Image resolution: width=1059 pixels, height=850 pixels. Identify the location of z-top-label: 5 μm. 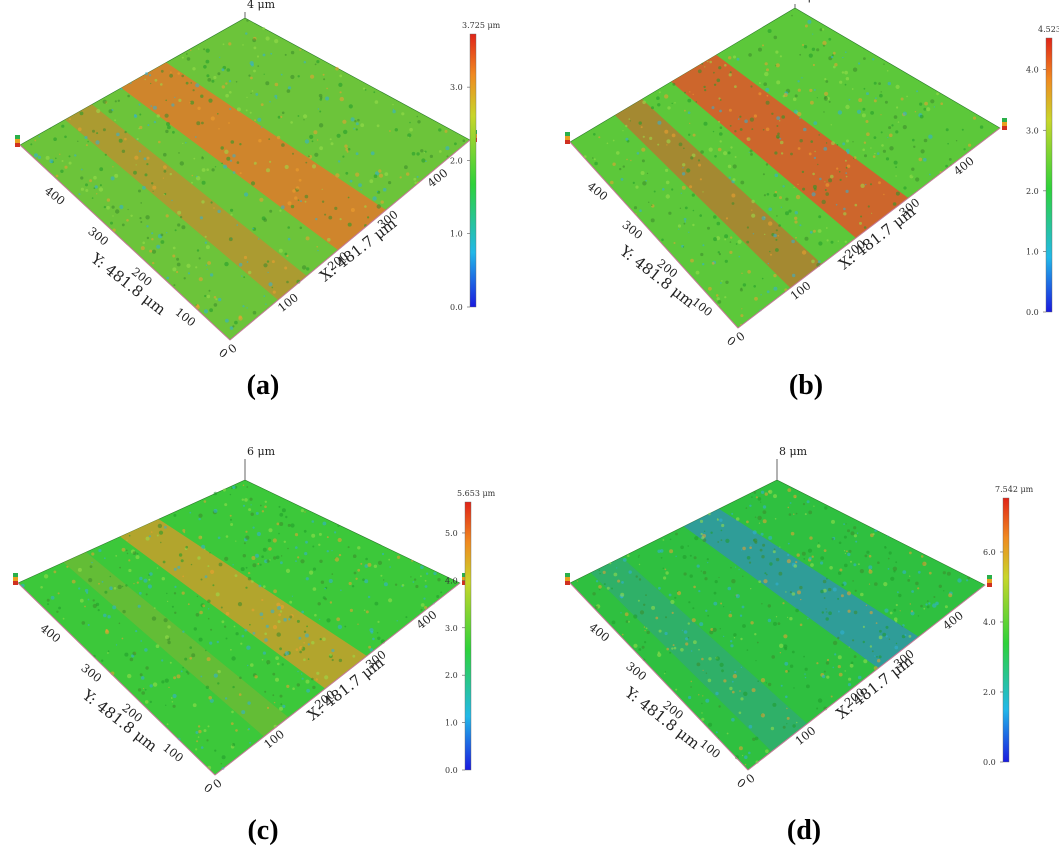
(811, 1).